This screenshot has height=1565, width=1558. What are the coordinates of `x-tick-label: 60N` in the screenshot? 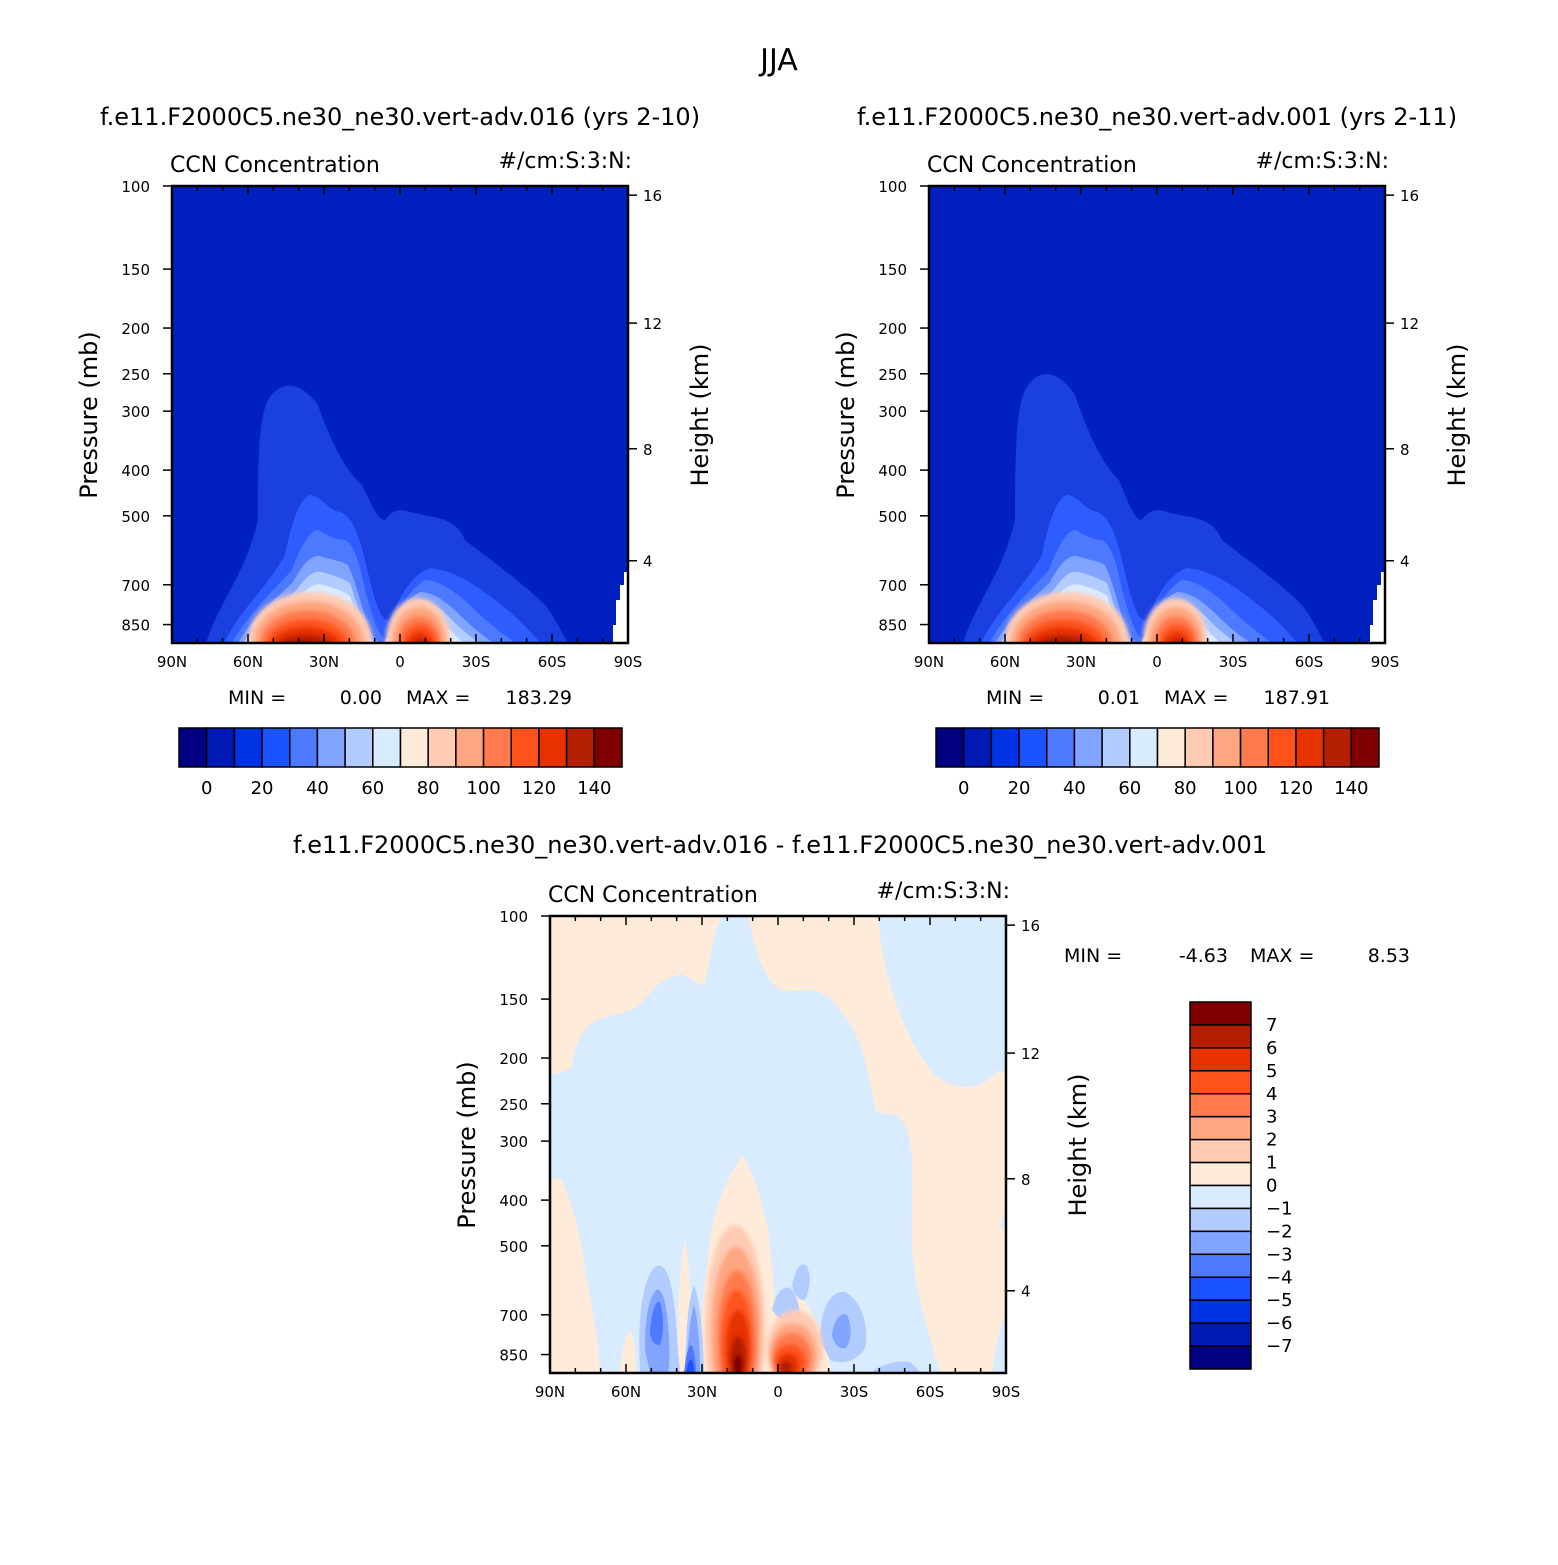 It's located at (1005, 662).